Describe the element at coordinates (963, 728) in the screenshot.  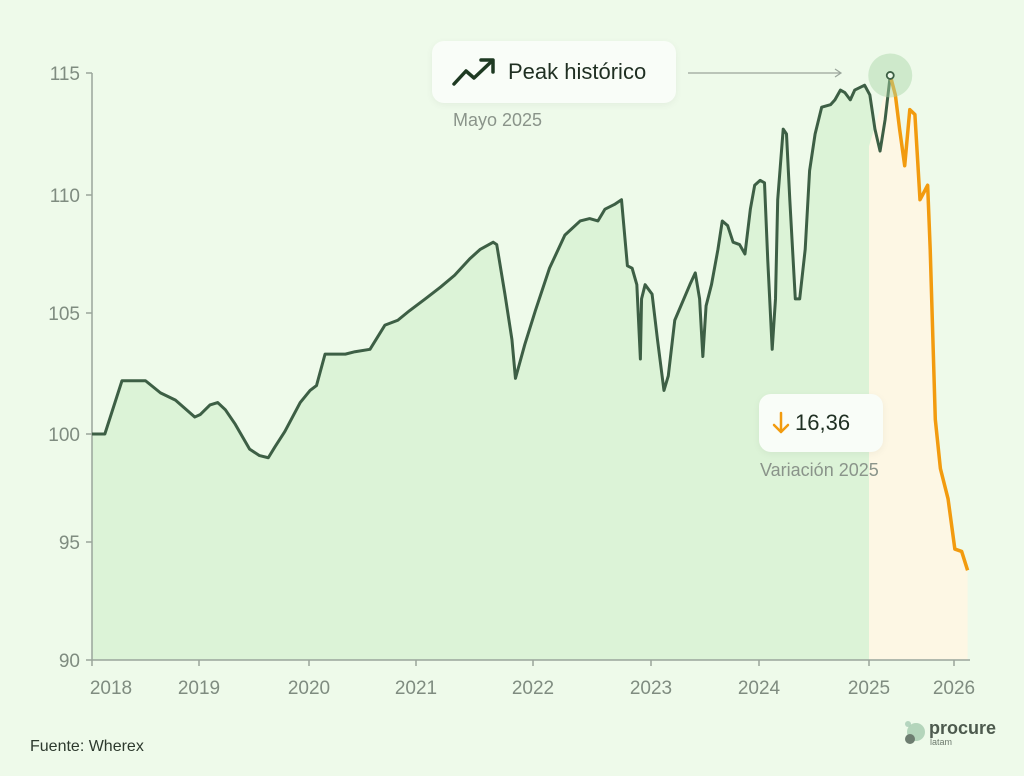
I see `logo-word: procure` at that location.